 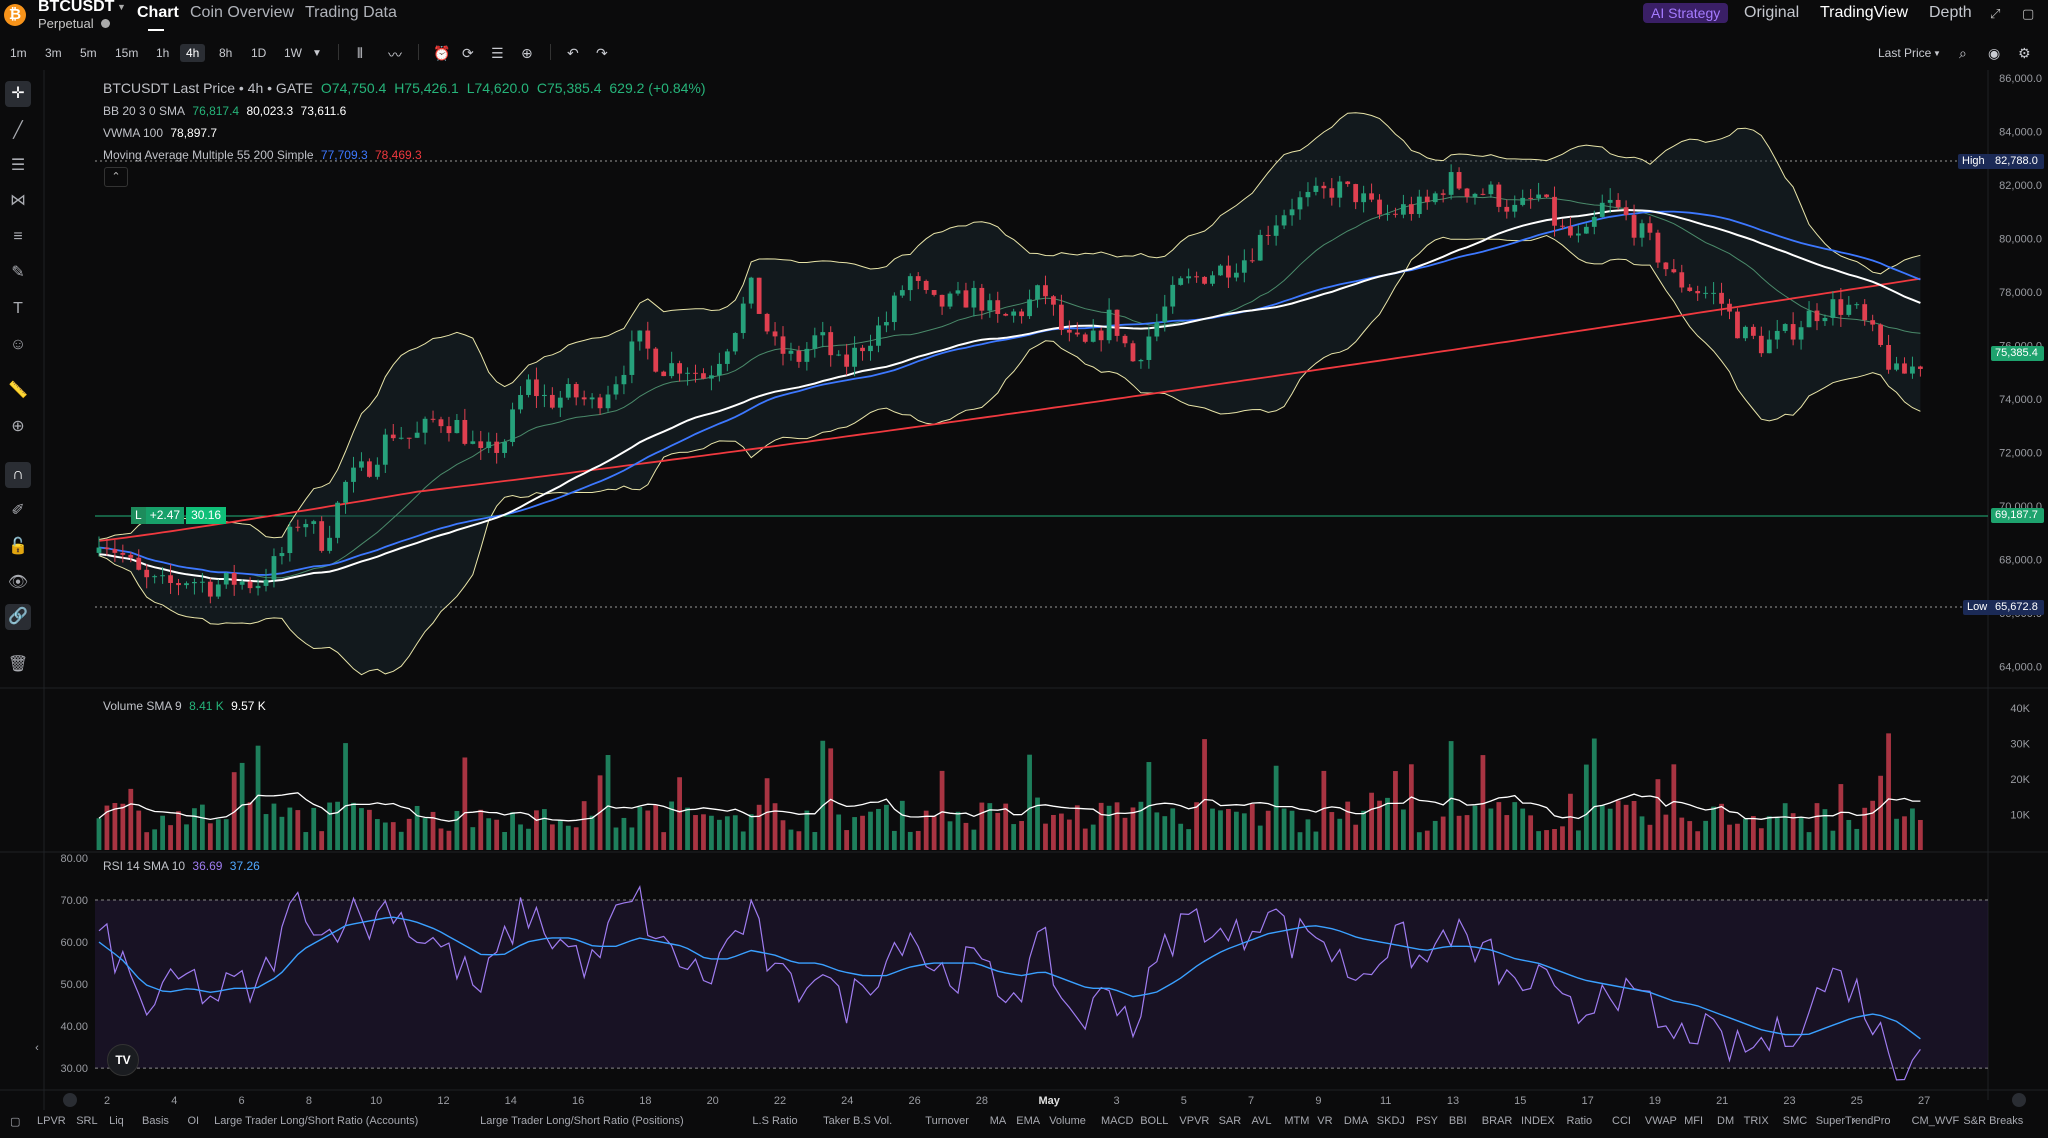 What do you see at coordinates (127, 53) in the screenshot?
I see `timeframe-15m: 15m` at bounding box center [127, 53].